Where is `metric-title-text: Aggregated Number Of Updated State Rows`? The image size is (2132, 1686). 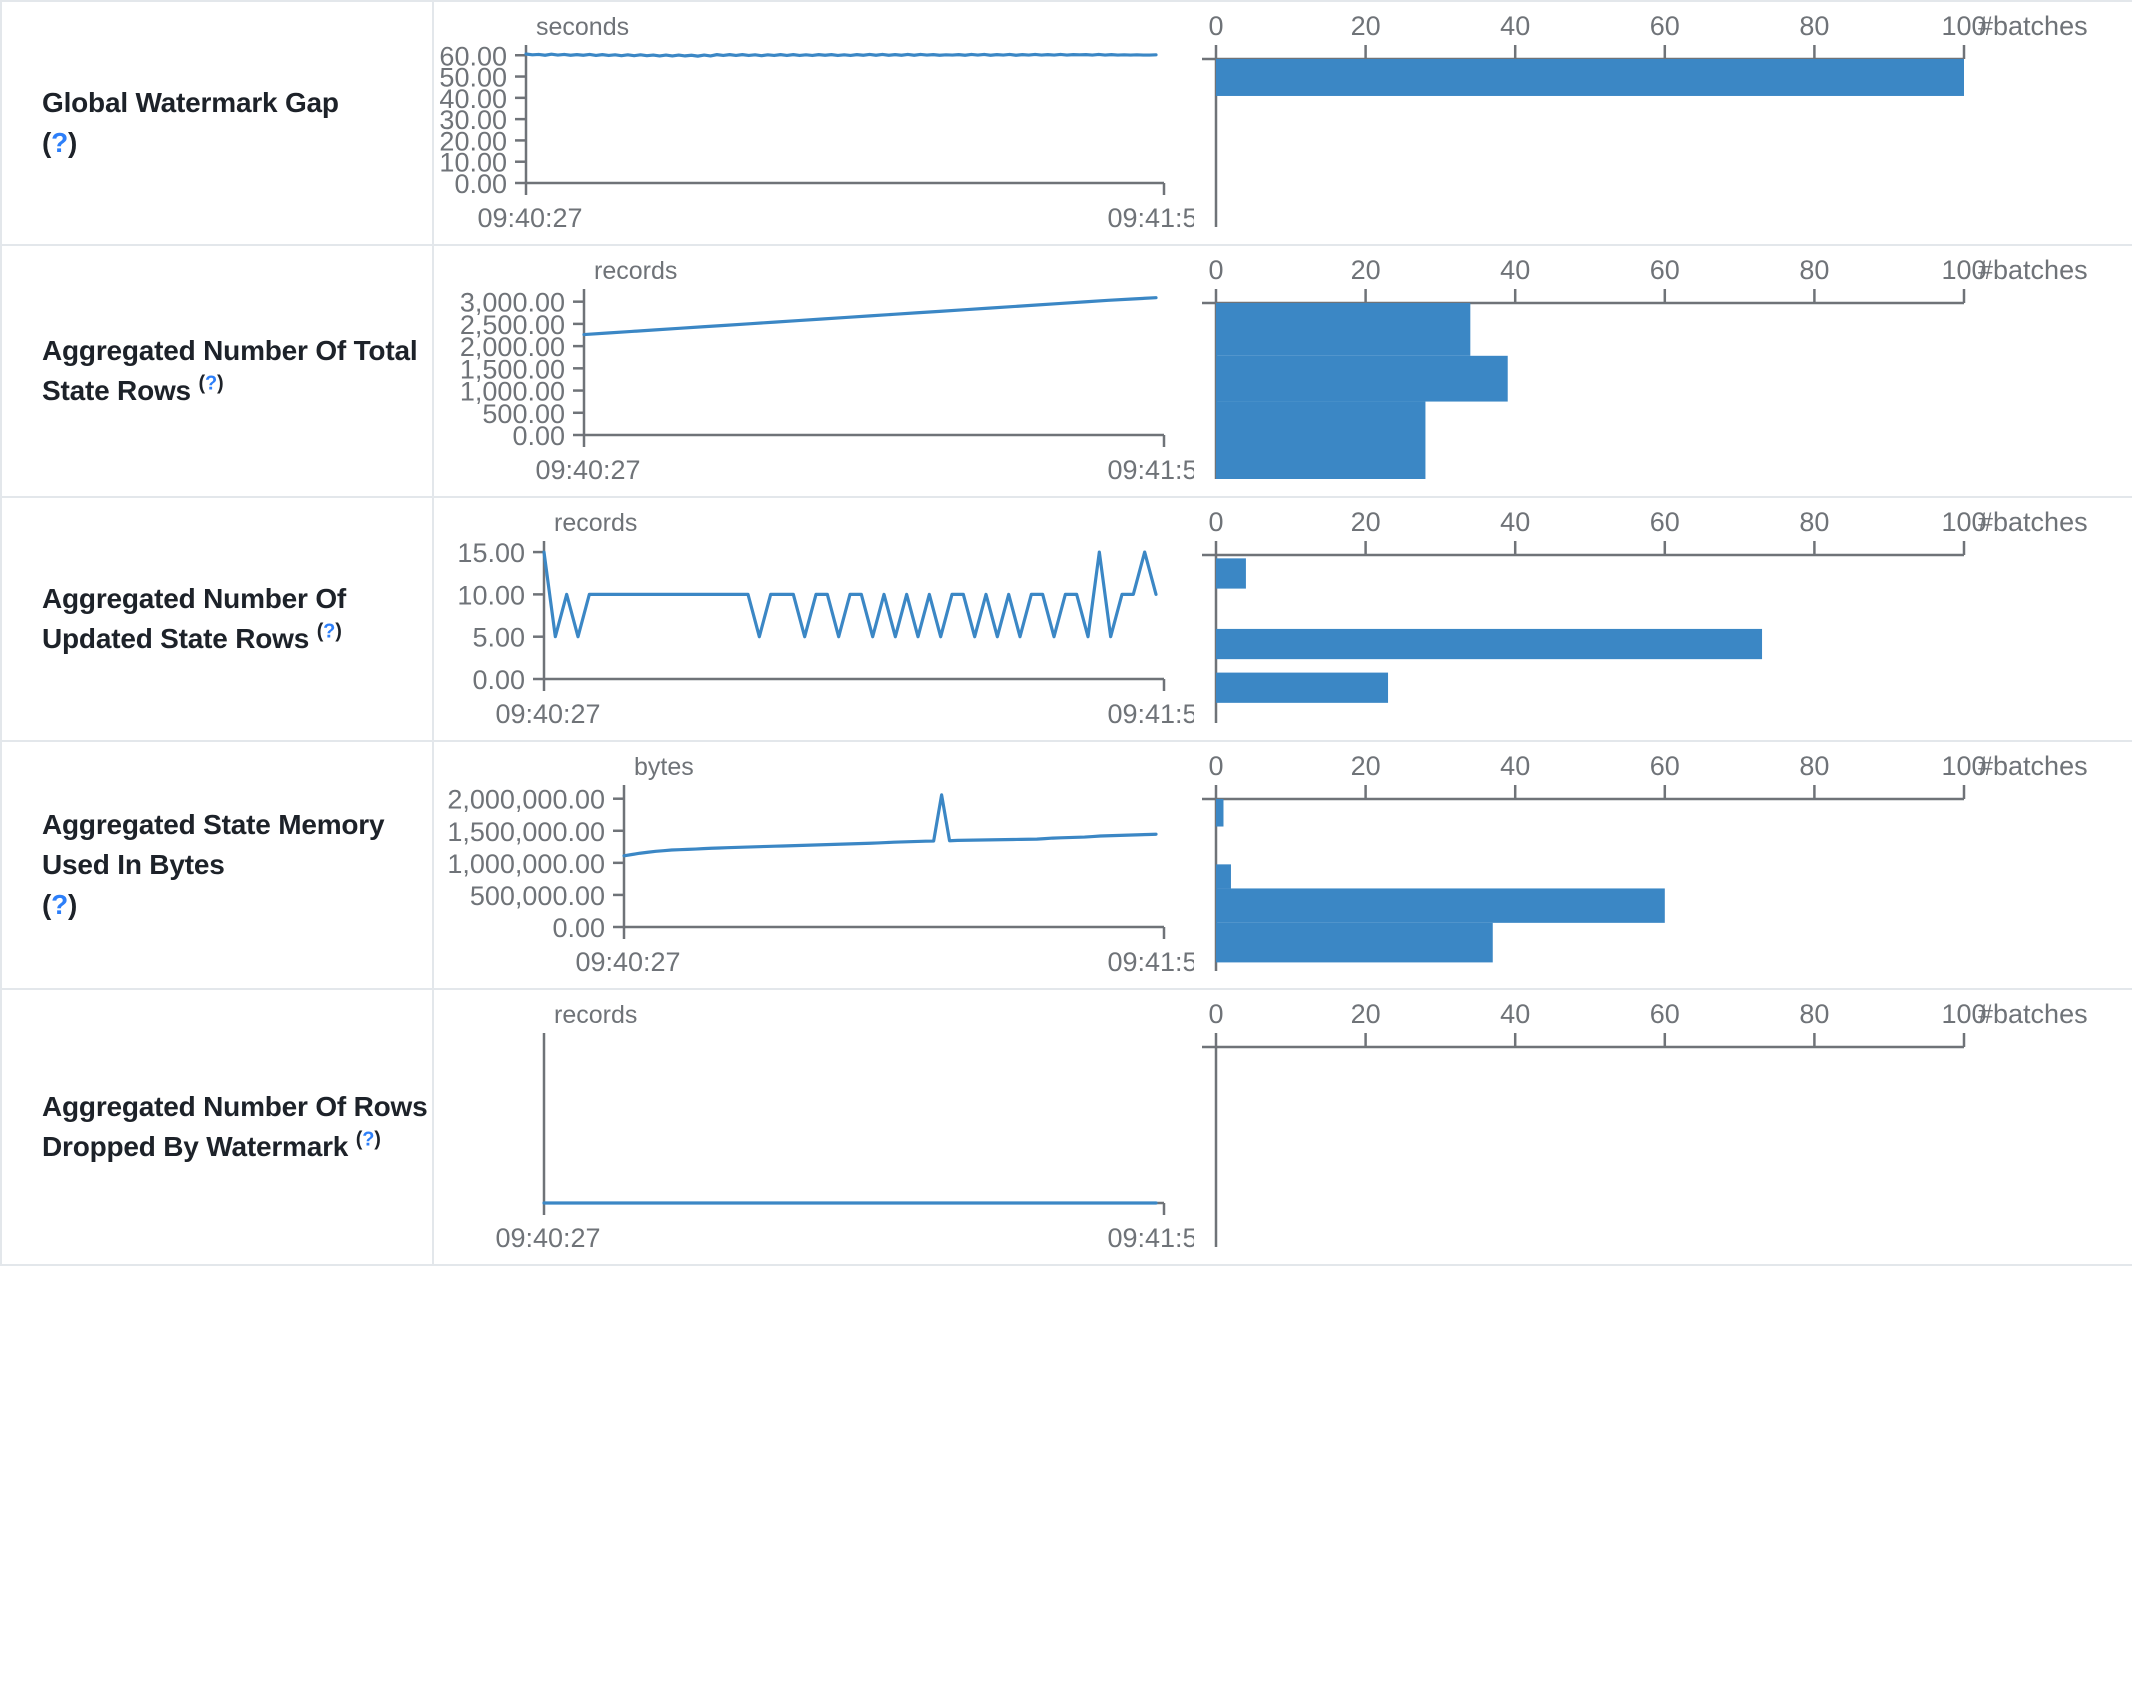 metric-title-text: Aggregated Number Of Updated State Rows is located at coordinates (194, 618).